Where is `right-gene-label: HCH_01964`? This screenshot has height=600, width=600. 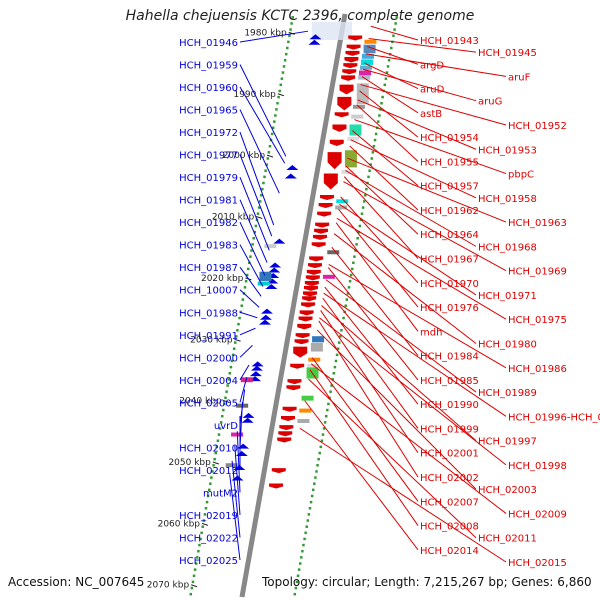 right-gene-label: HCH_01964 is located at coordinates (449, 235).